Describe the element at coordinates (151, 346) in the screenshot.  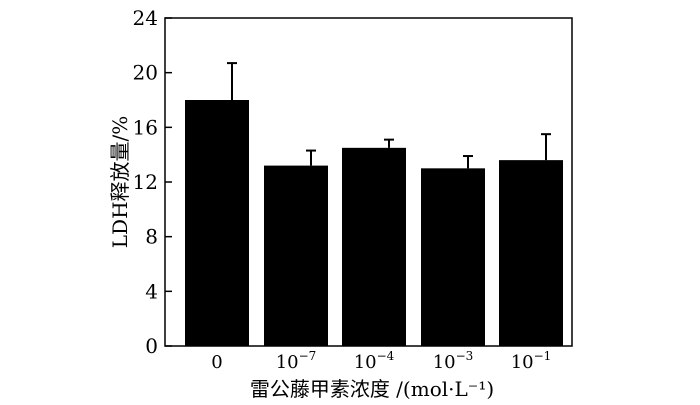
I see `y-tick-label: 0` at that location.